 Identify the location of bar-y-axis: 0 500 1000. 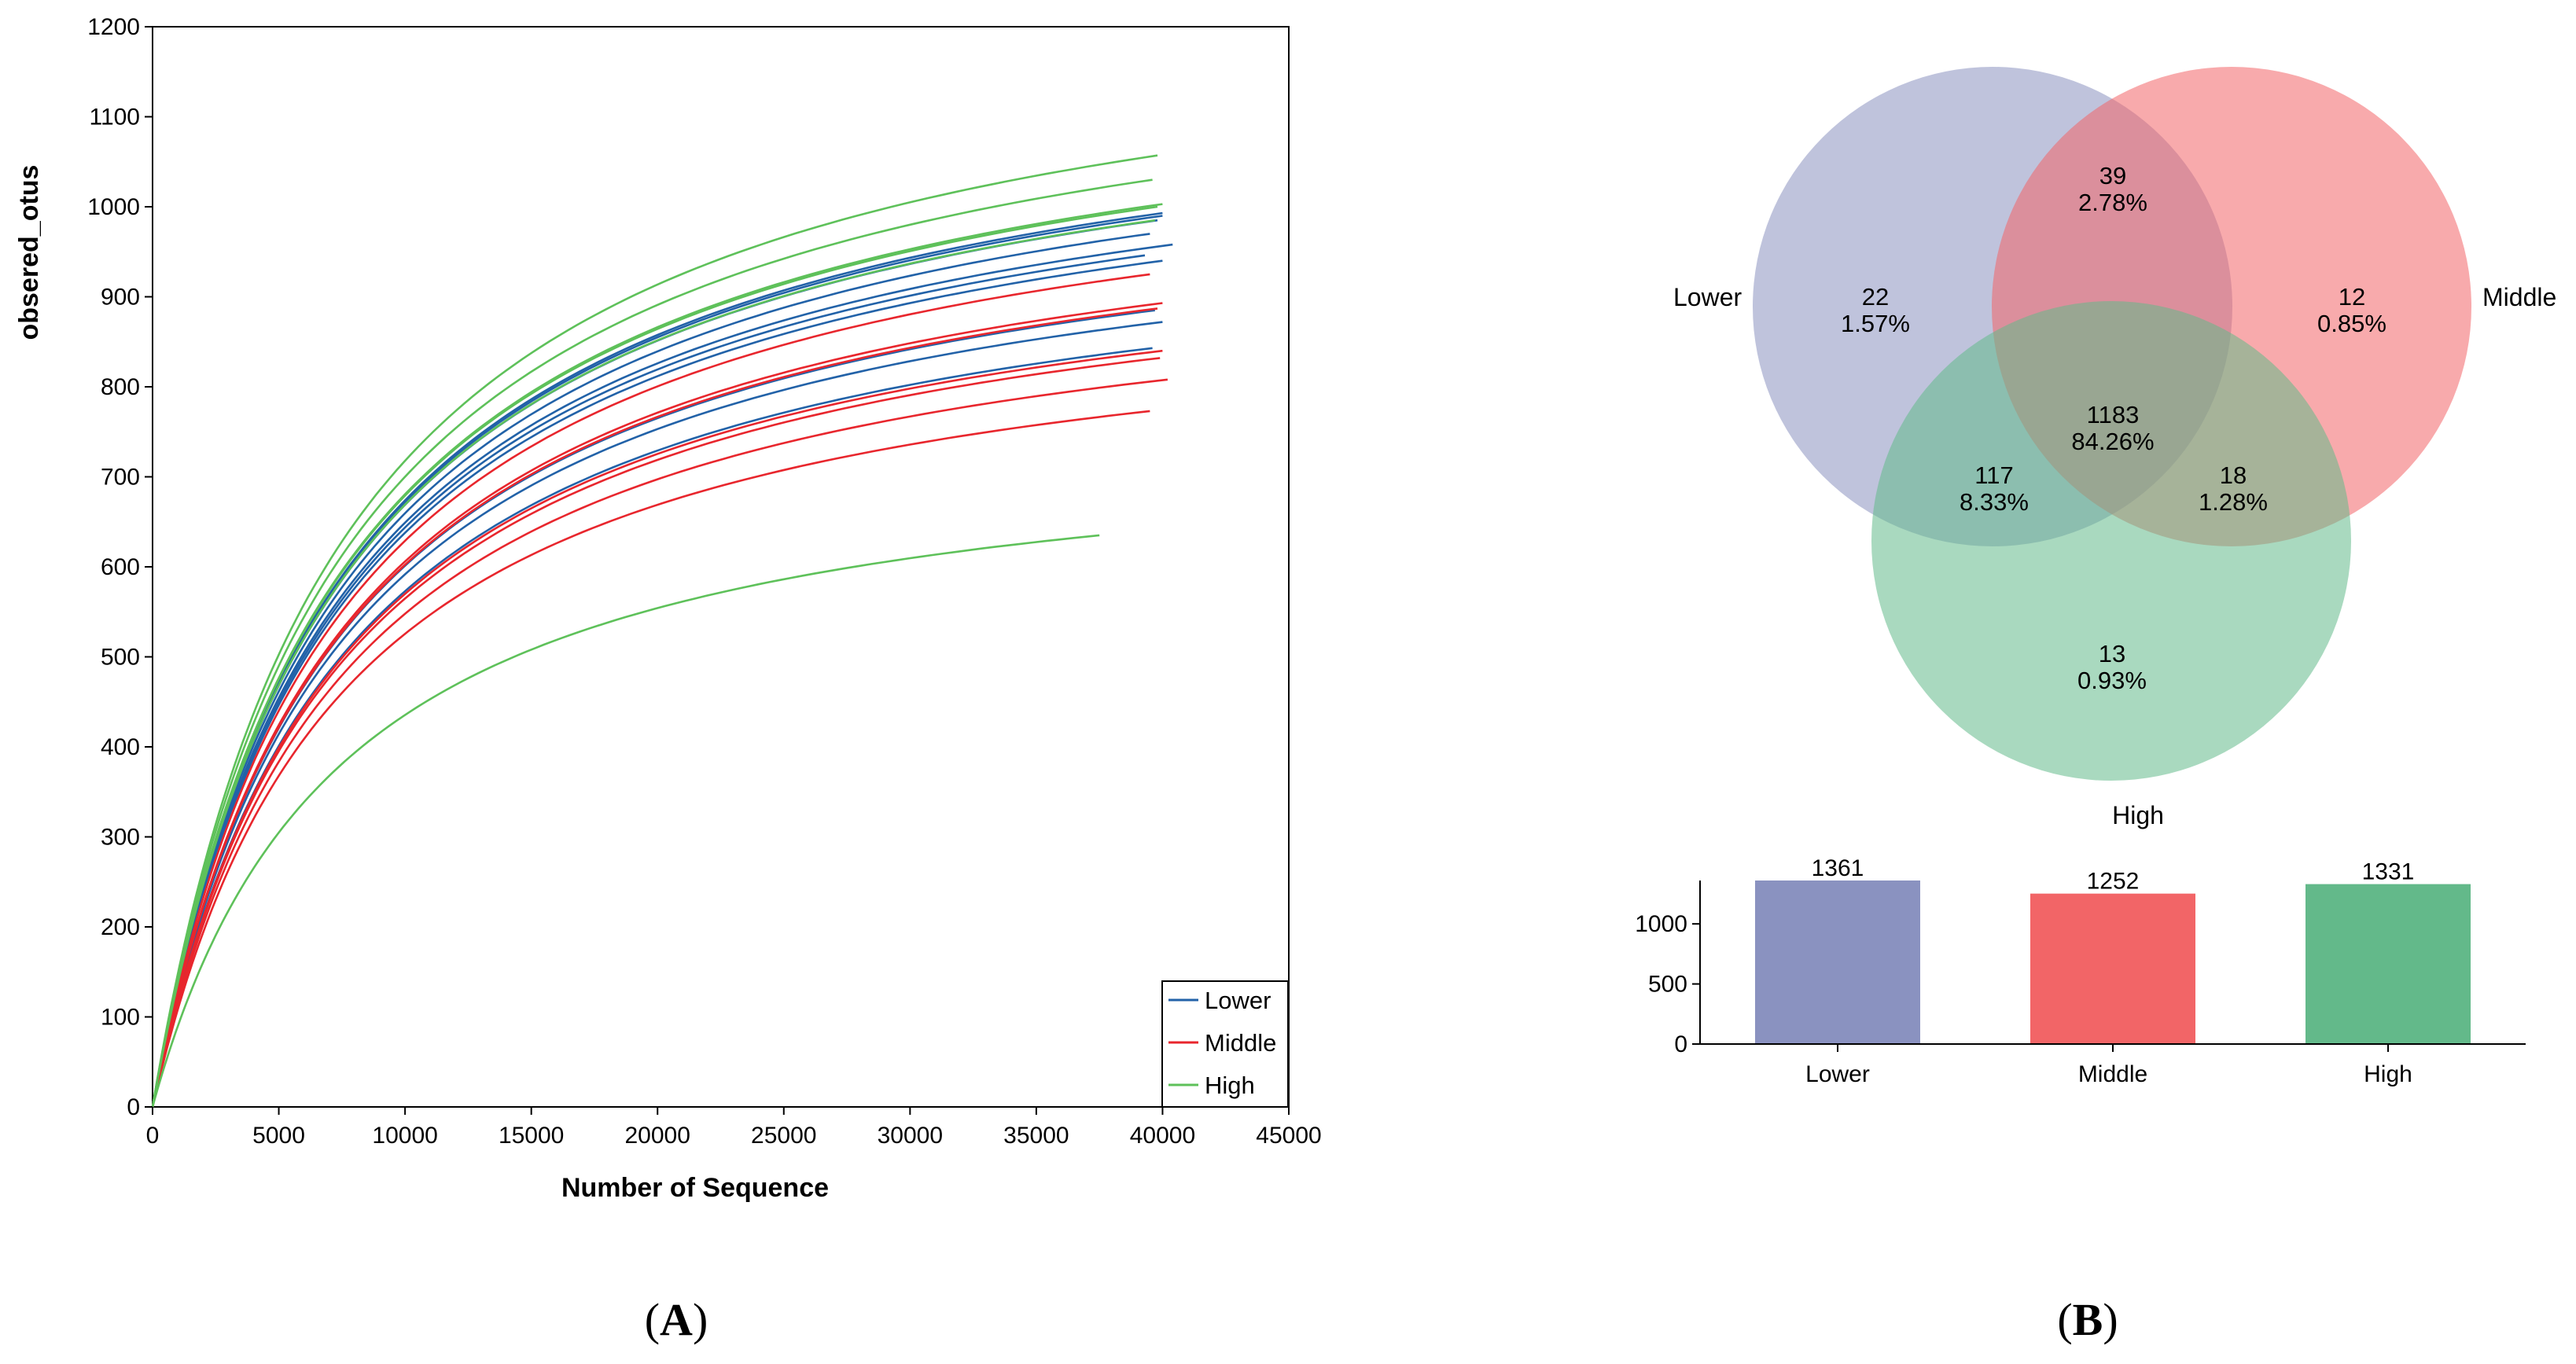
(1668, 969).